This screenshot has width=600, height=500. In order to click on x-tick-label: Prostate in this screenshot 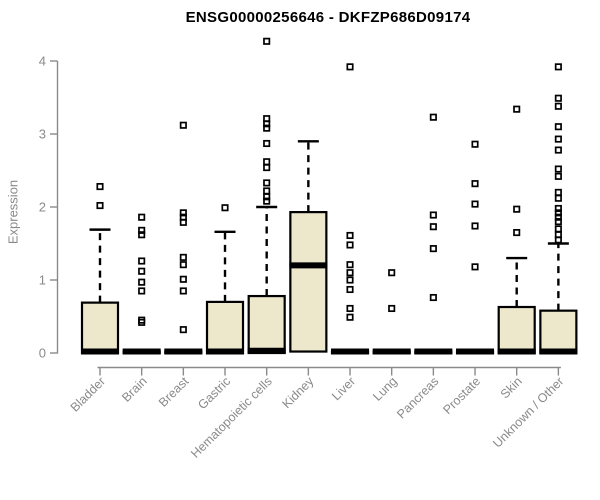, I will do `click(461, 395)`.